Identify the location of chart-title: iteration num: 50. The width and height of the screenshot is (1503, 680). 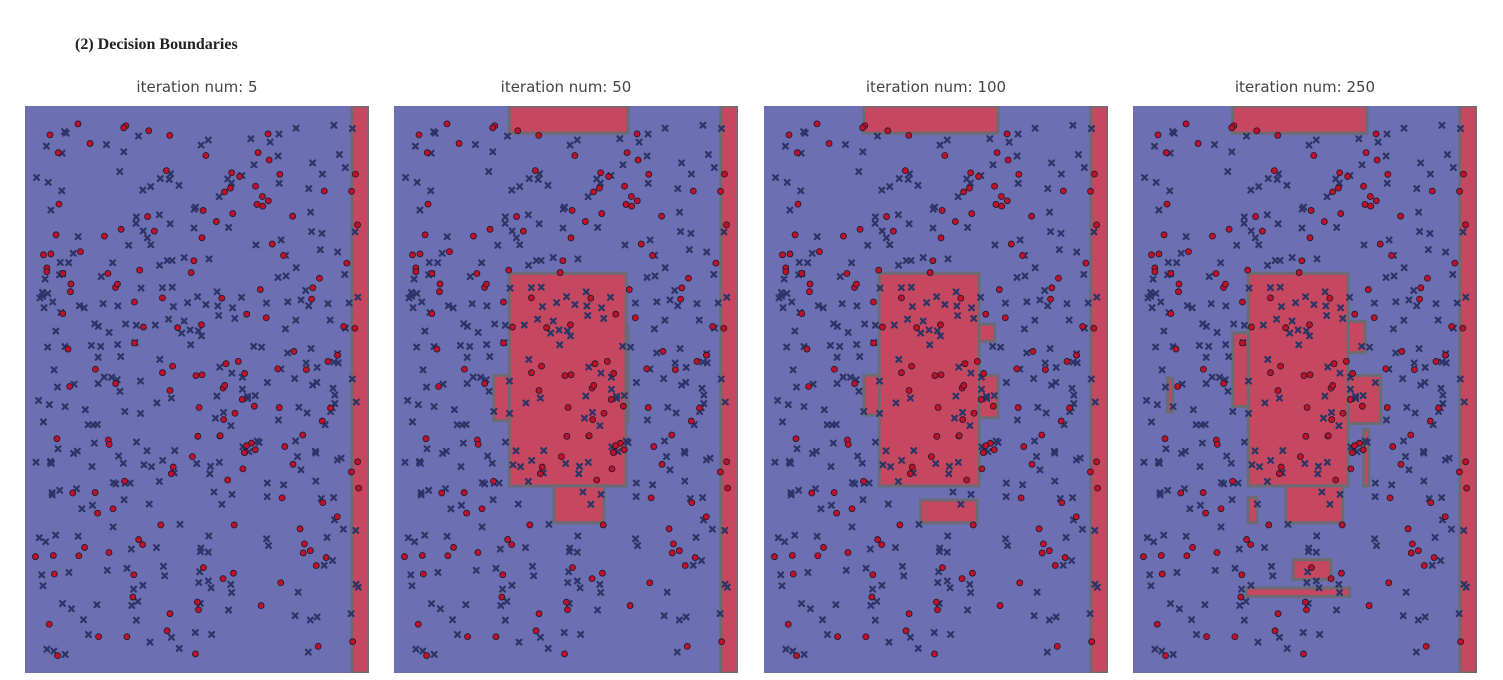
(566, 87).